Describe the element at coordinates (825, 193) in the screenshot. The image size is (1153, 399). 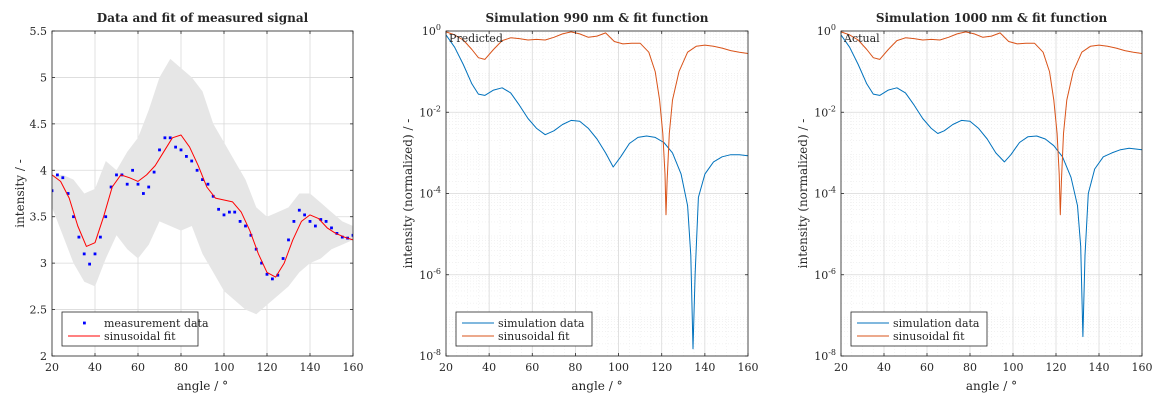
I see `y-tick-label: 10⁻⁴` at that location.